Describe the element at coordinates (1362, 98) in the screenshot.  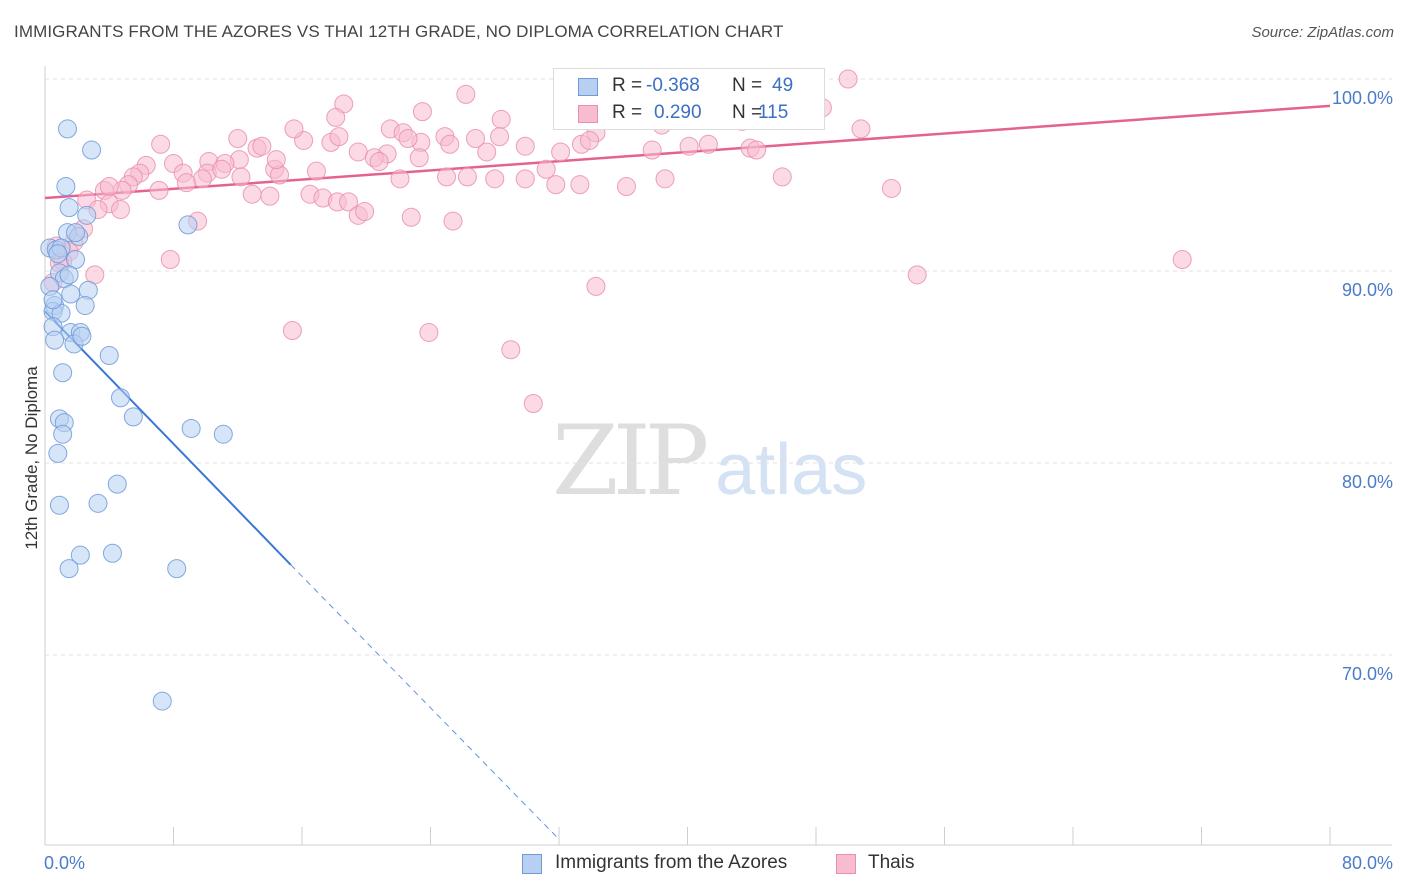
I see `y-tick-label: 100.0%` at that location.